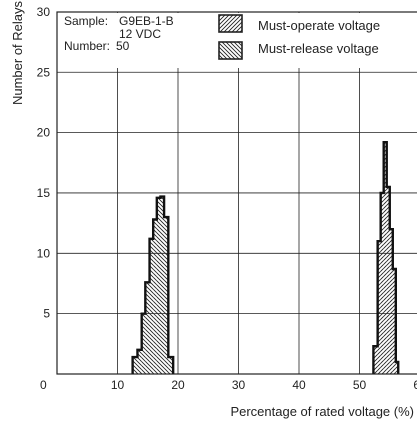 This screenshot has width=417, height=423. Describe the element at coordinates (123, 46) in the screenshot. I see `number-value: 50` at that location.